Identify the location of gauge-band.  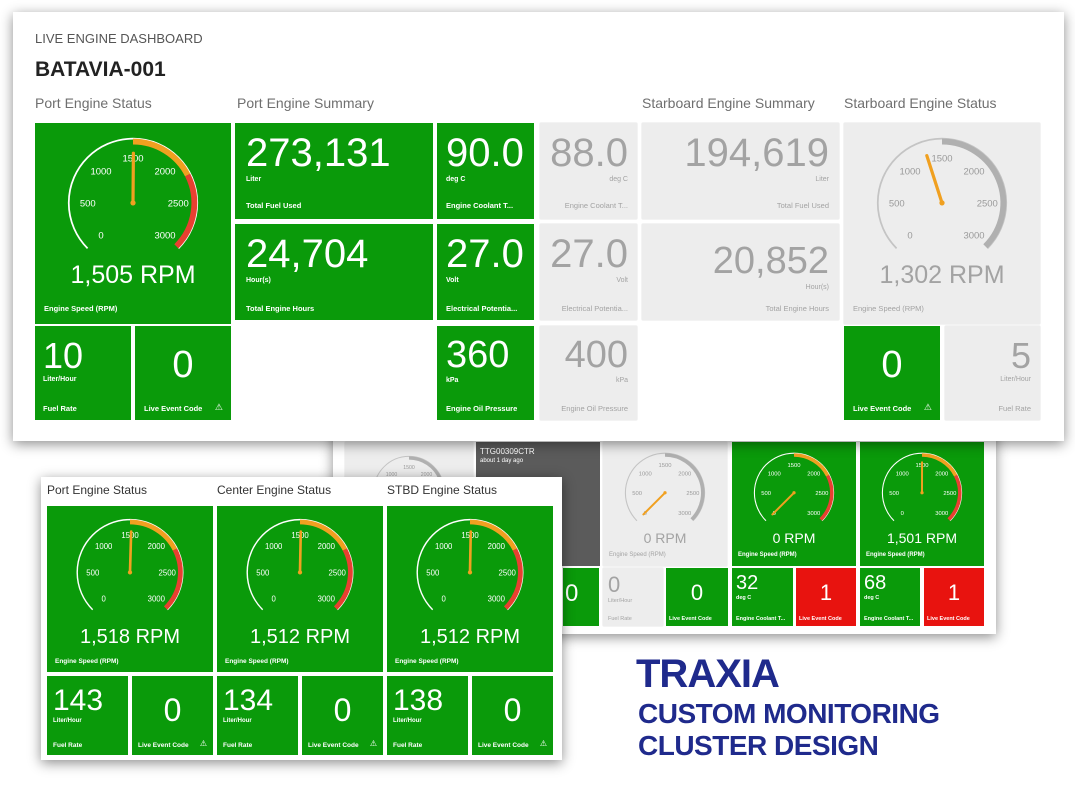
(974, 193).